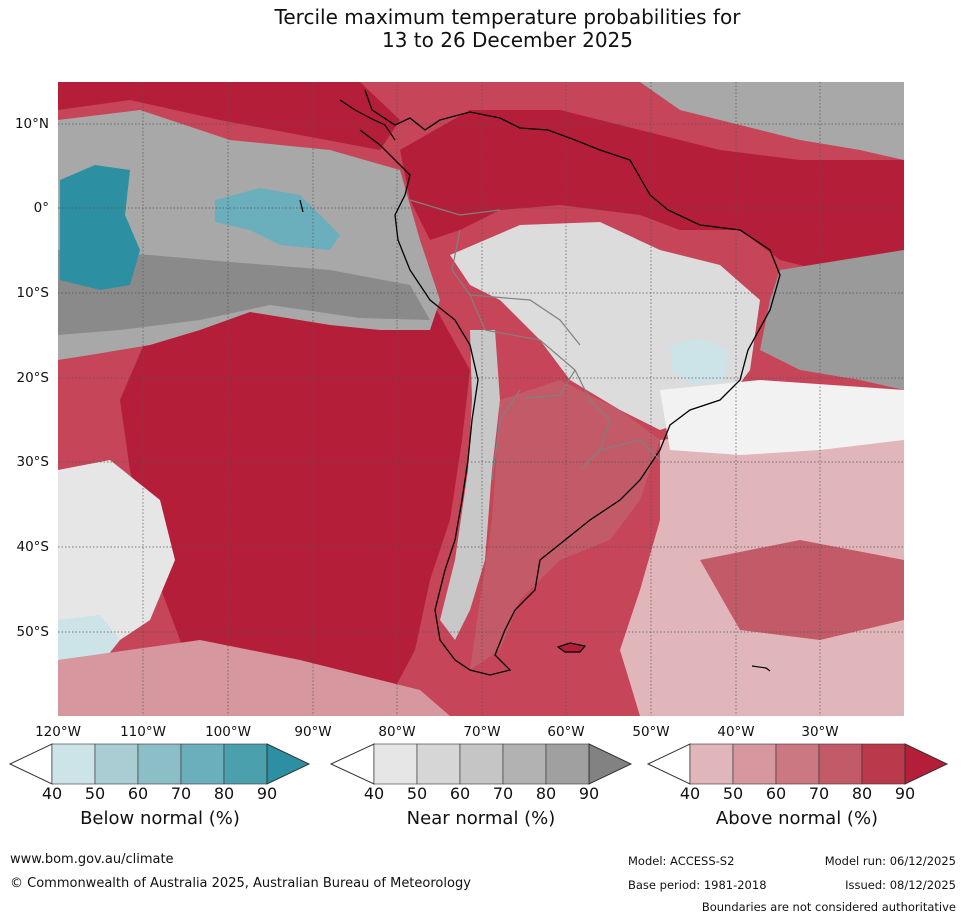 This screenshot has width=965, height=919. What do you see at coordinates (736, 732) in the screenshot?
I see `lon-tick-label: 40°W` at bounding box center [736, 732].